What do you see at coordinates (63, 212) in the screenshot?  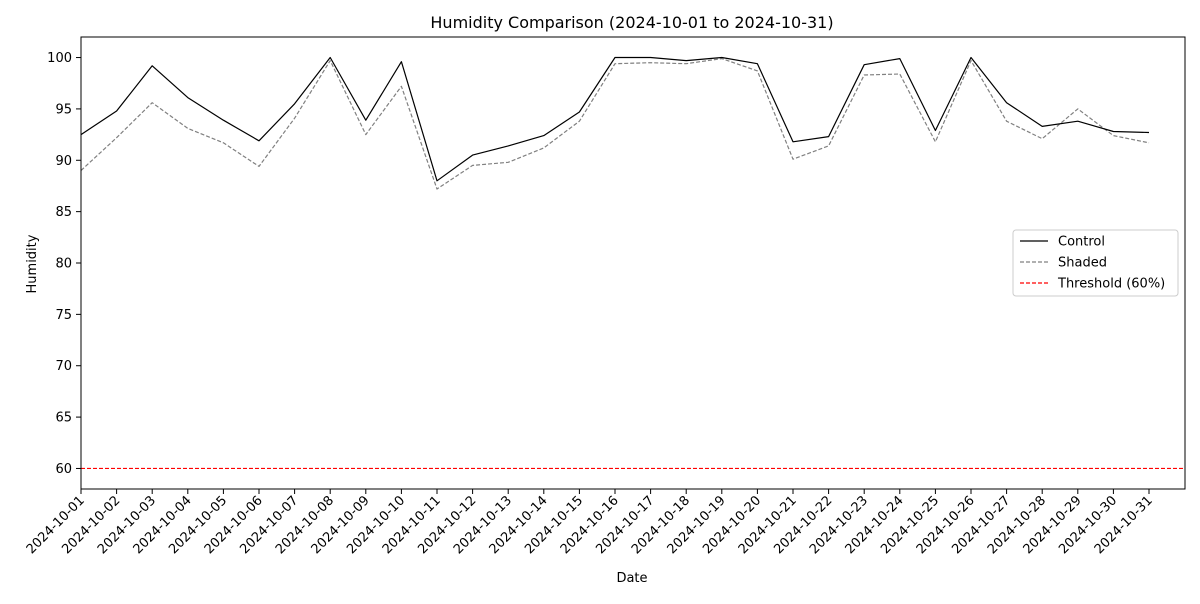 I see `y-tick-label: 85` at bounding box center [63, 212].